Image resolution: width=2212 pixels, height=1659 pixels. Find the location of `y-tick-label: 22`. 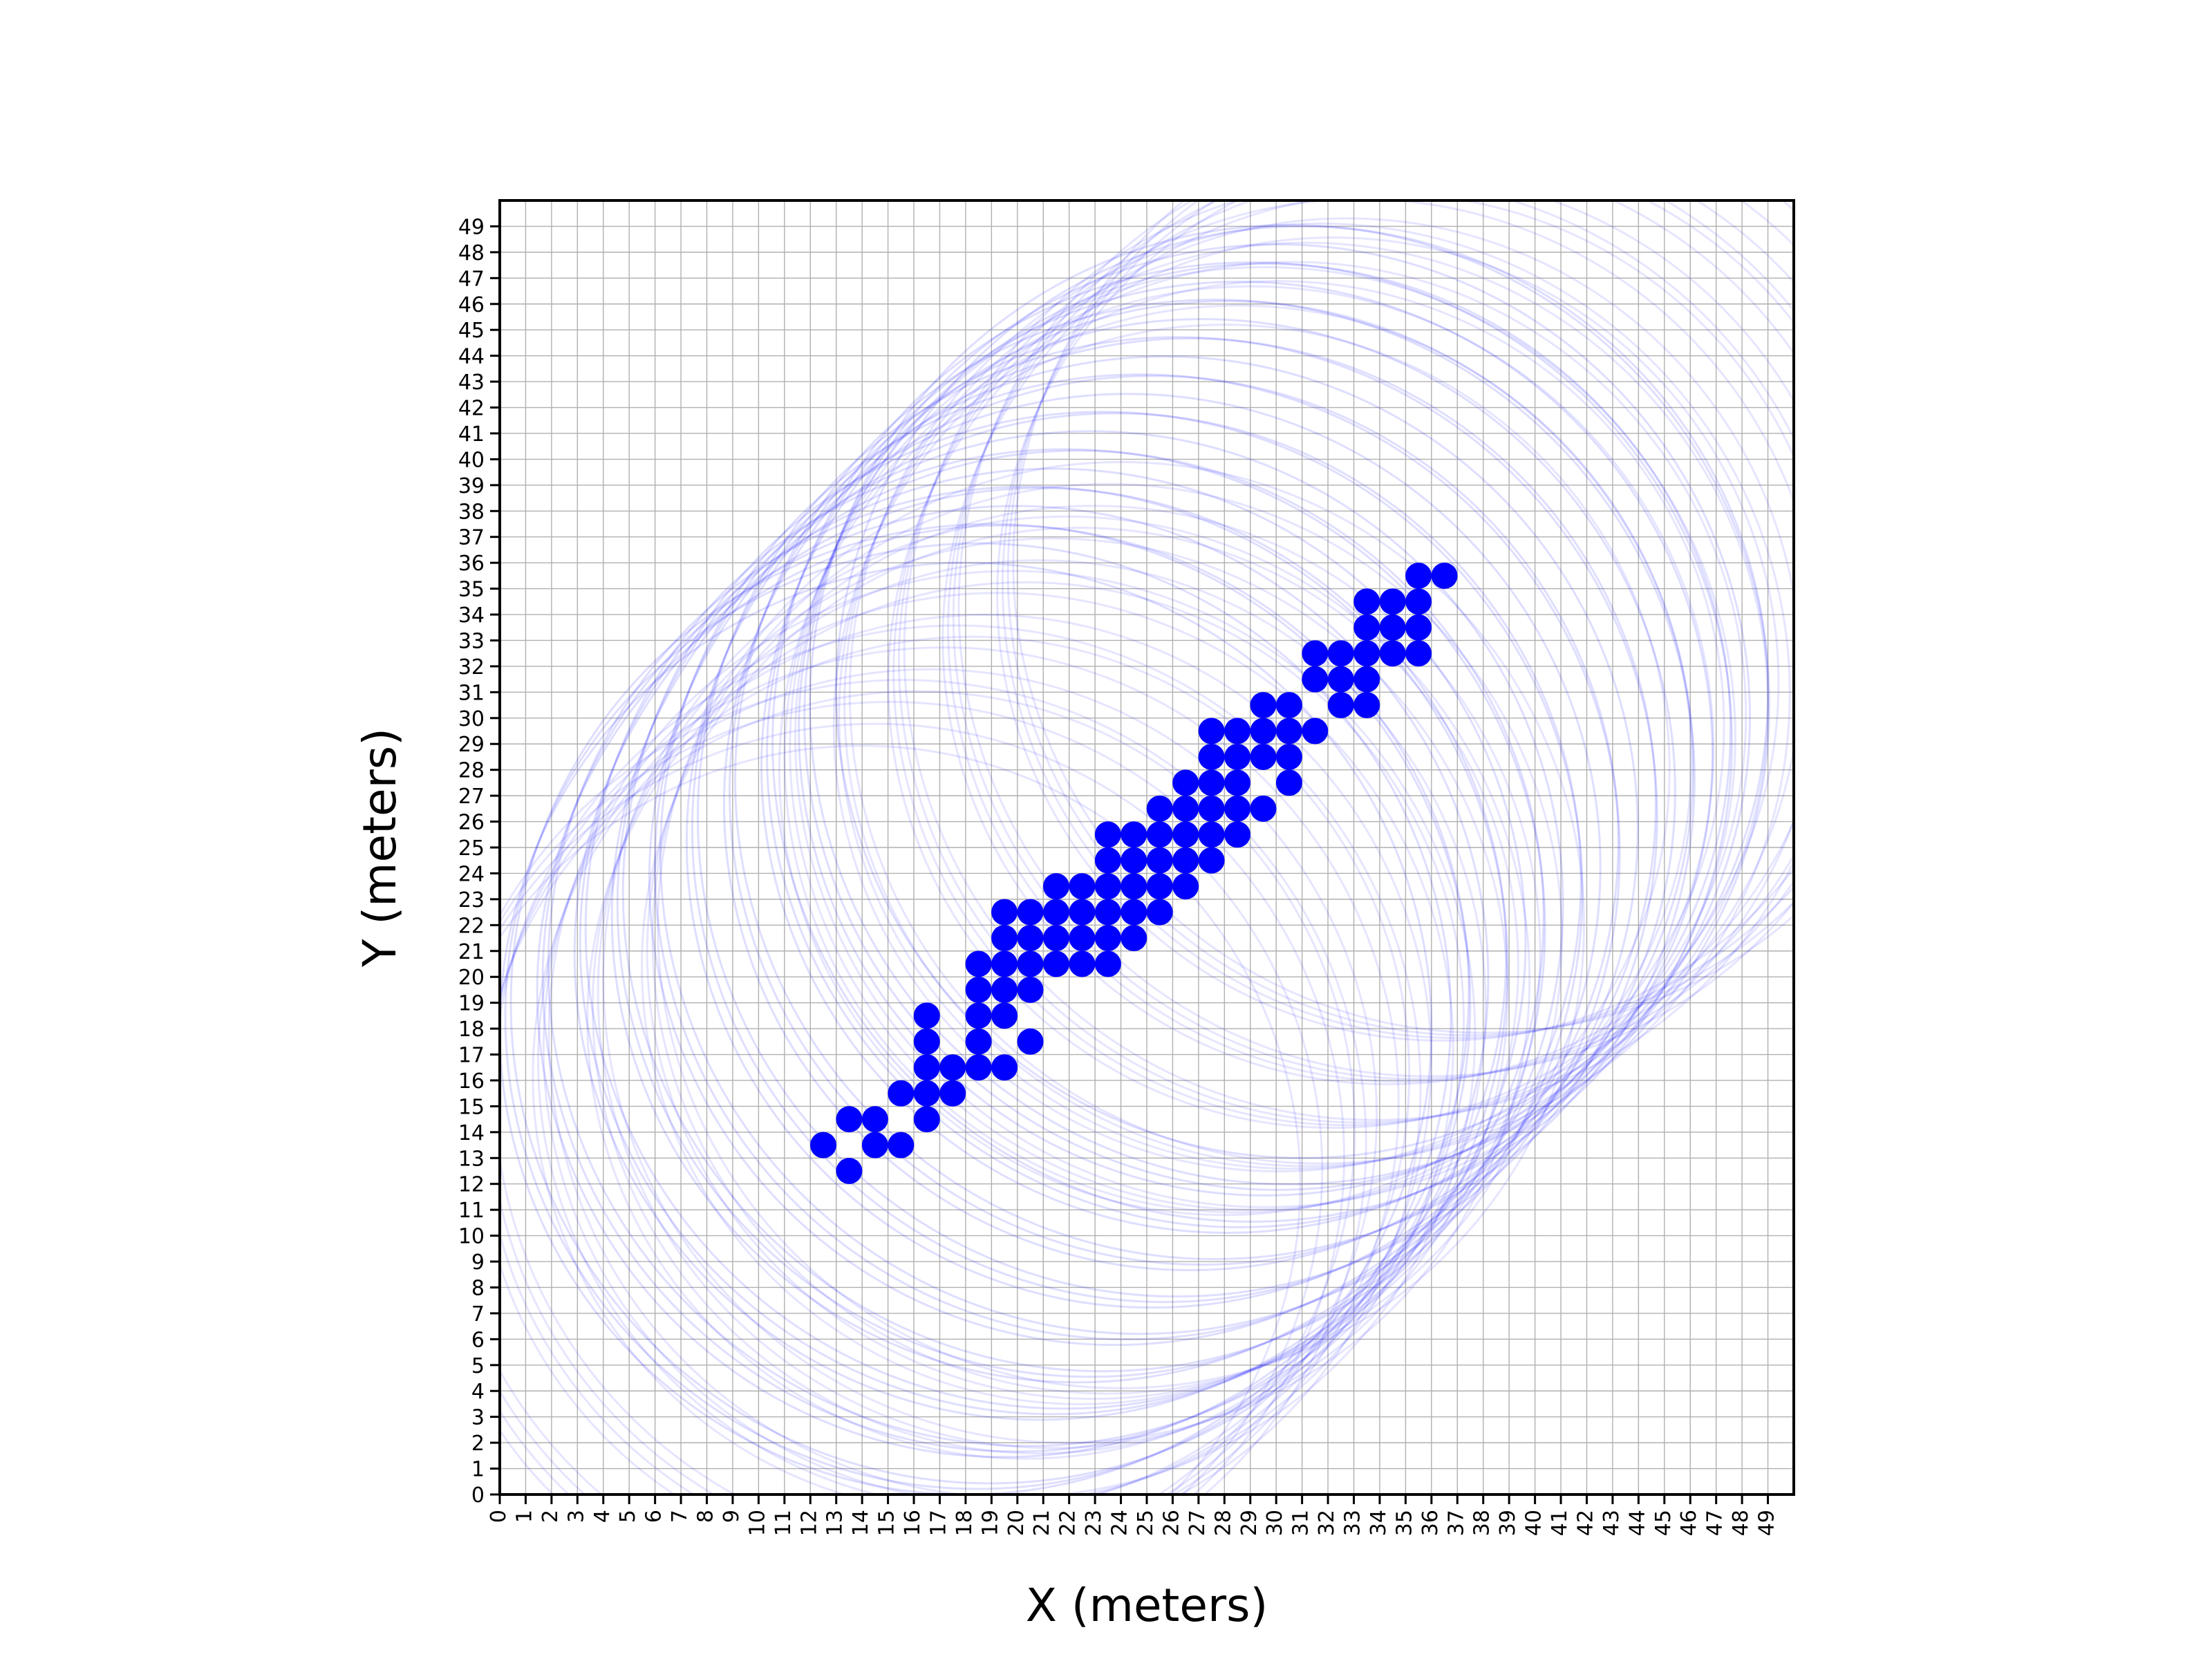

y-tick-label: 22 is located at coordinates (472, 926).